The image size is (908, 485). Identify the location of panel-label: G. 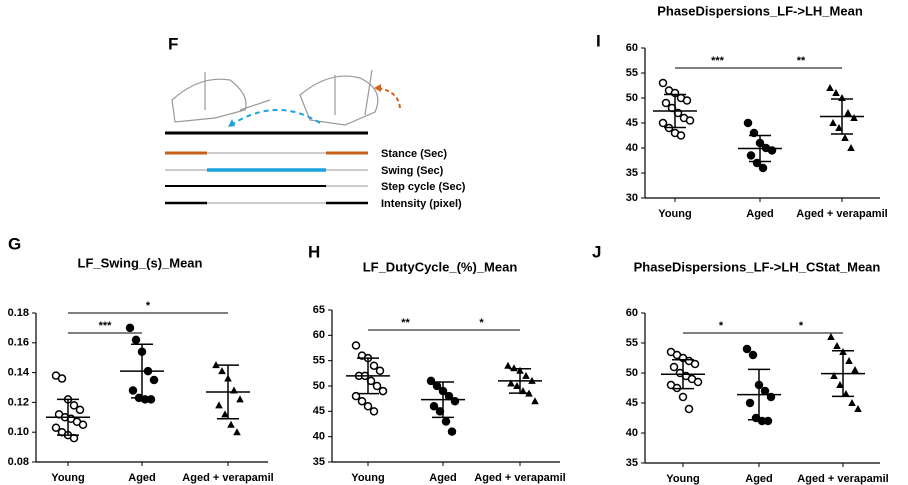
(14, 243).